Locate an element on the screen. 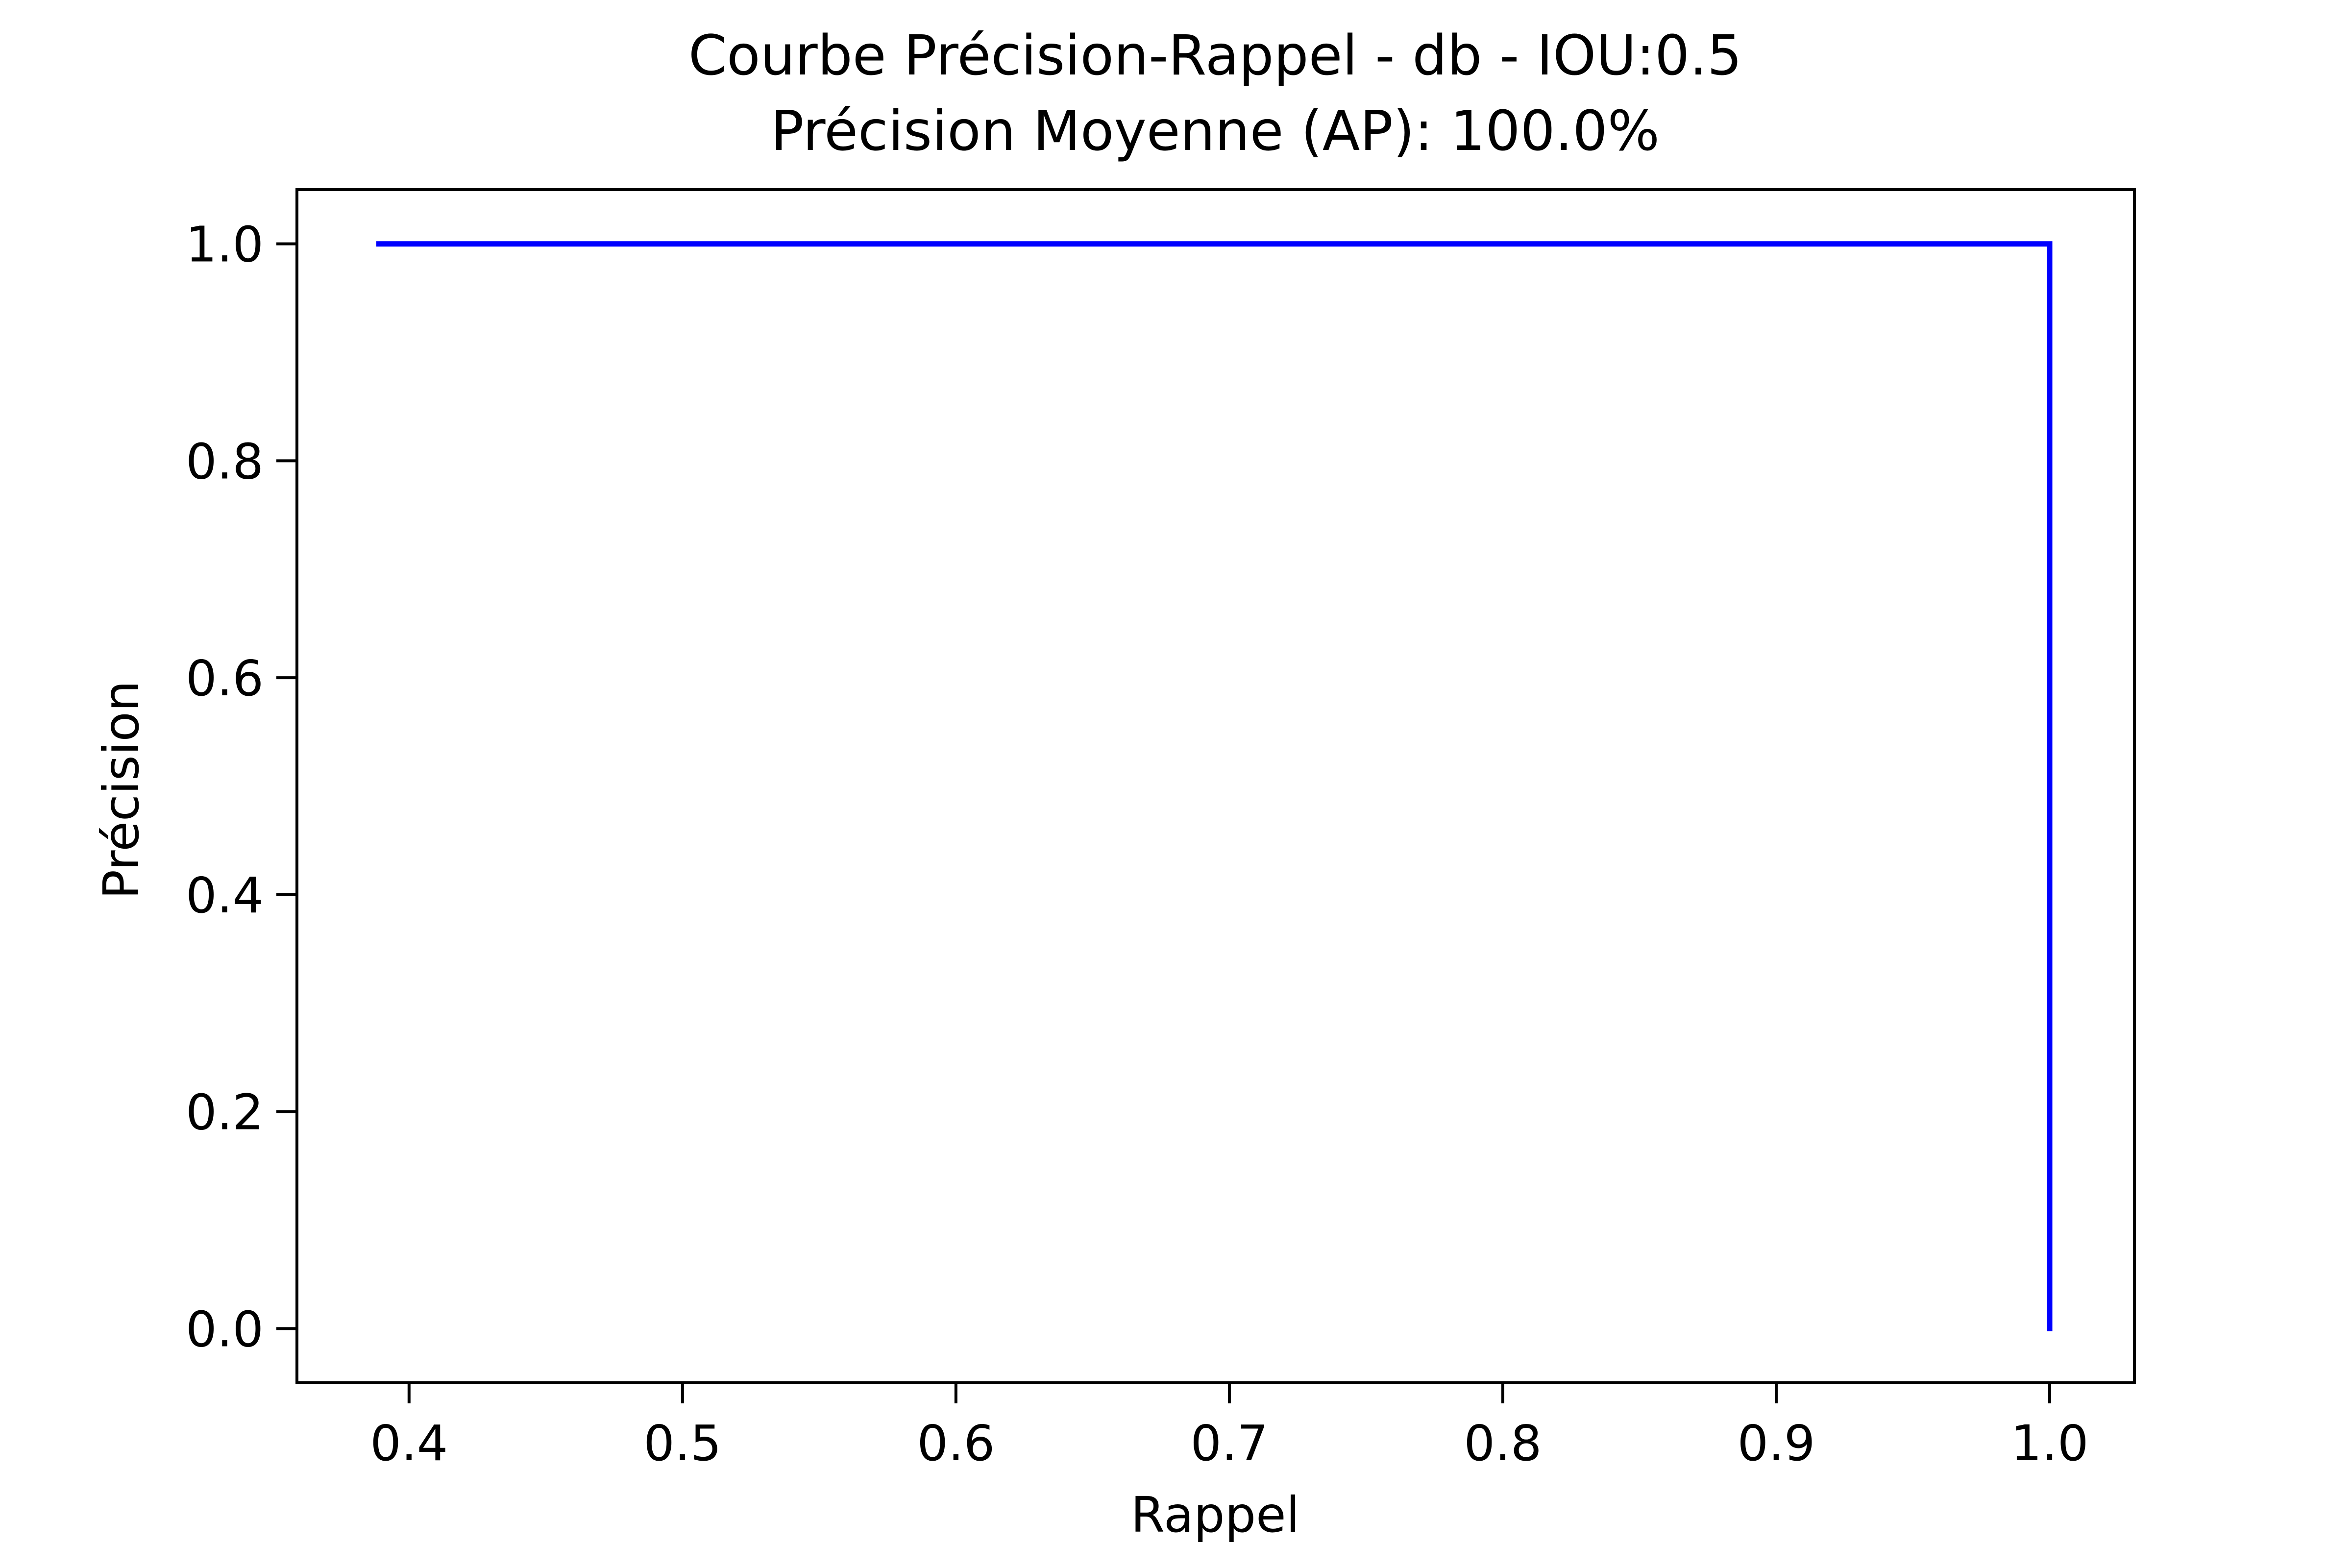 The height and width of the screenshot is (1568, 2352). x-tick-label: 0.4 is located at coordinates (409, 1443).